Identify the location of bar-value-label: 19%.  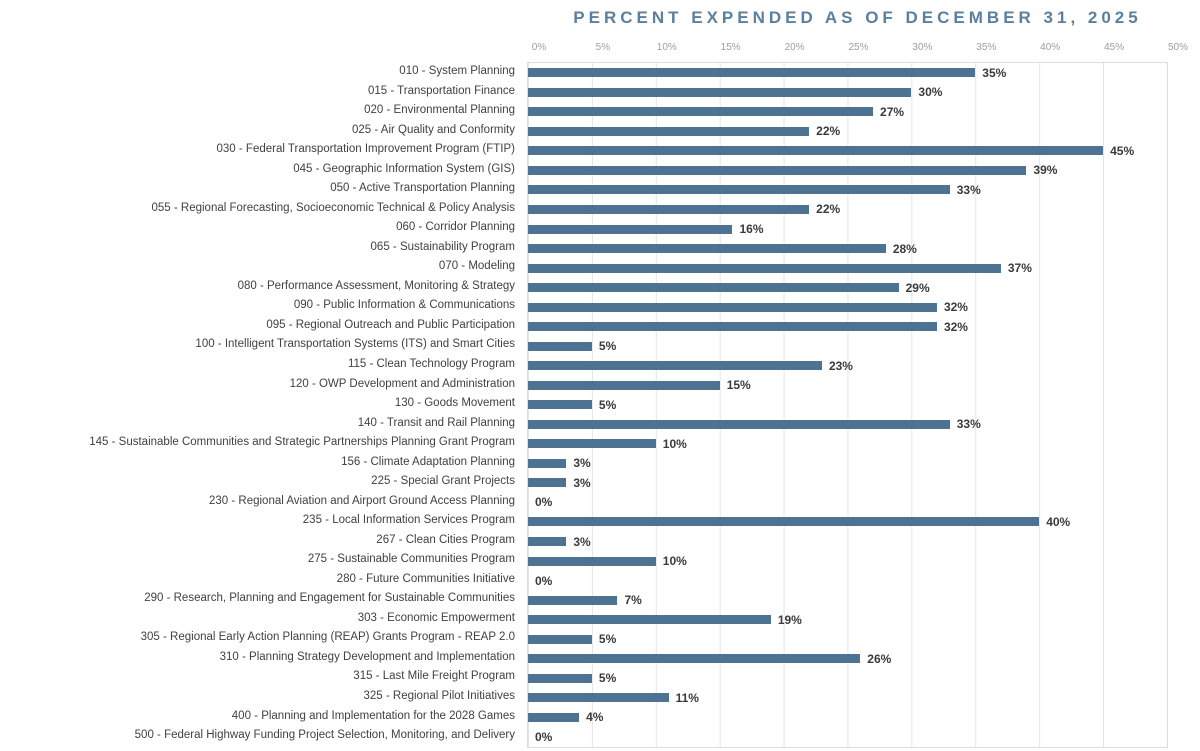
(789, 619).